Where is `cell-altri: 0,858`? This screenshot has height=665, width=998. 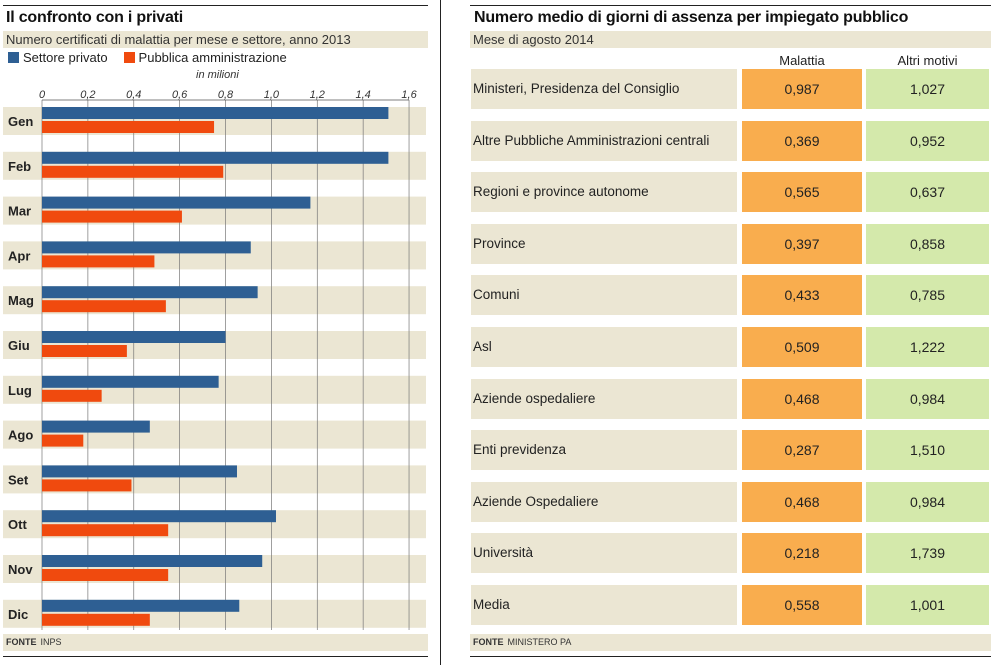 cell-altri: 0,858 is located at coordinates (927, 243).